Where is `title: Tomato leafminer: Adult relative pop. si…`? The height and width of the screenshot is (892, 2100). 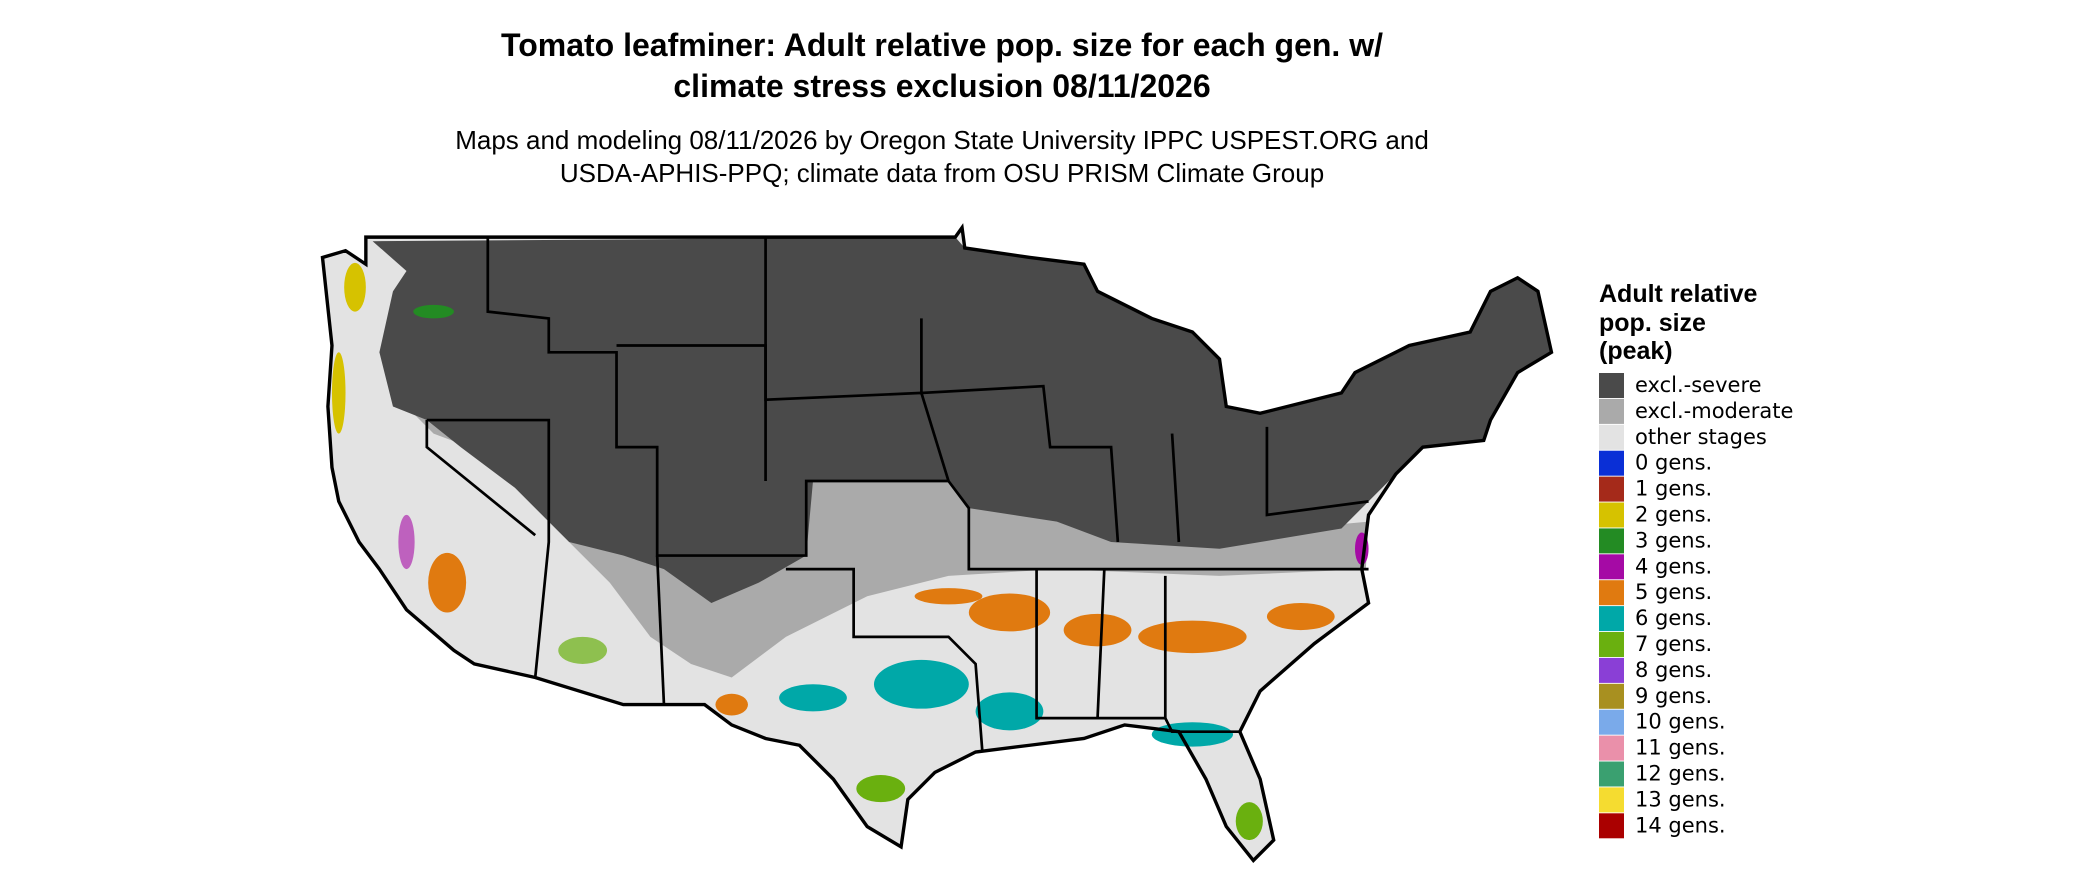
title: Tomato leafminer: Adult relative pop. si… is located at coordinates (942, 45).